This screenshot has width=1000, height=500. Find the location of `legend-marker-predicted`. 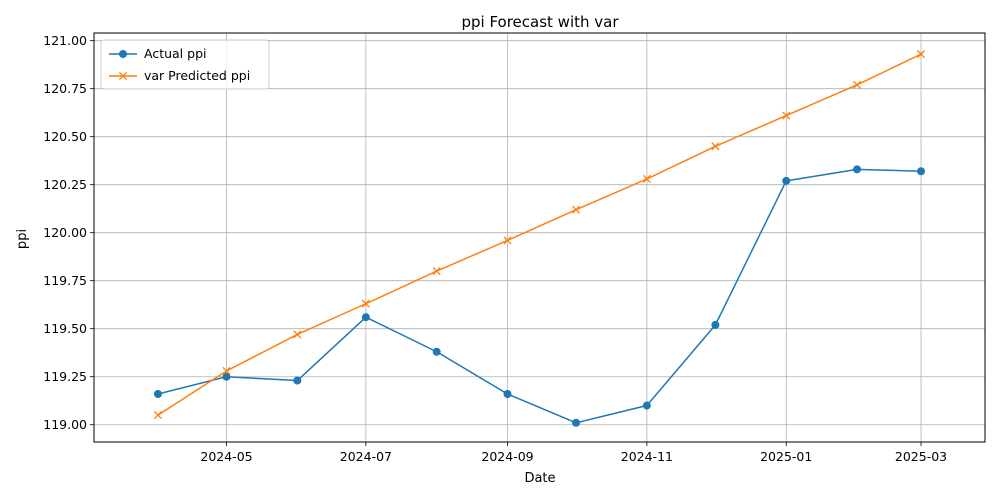

legend-marker-predicted is located at coordinates (123, 76).